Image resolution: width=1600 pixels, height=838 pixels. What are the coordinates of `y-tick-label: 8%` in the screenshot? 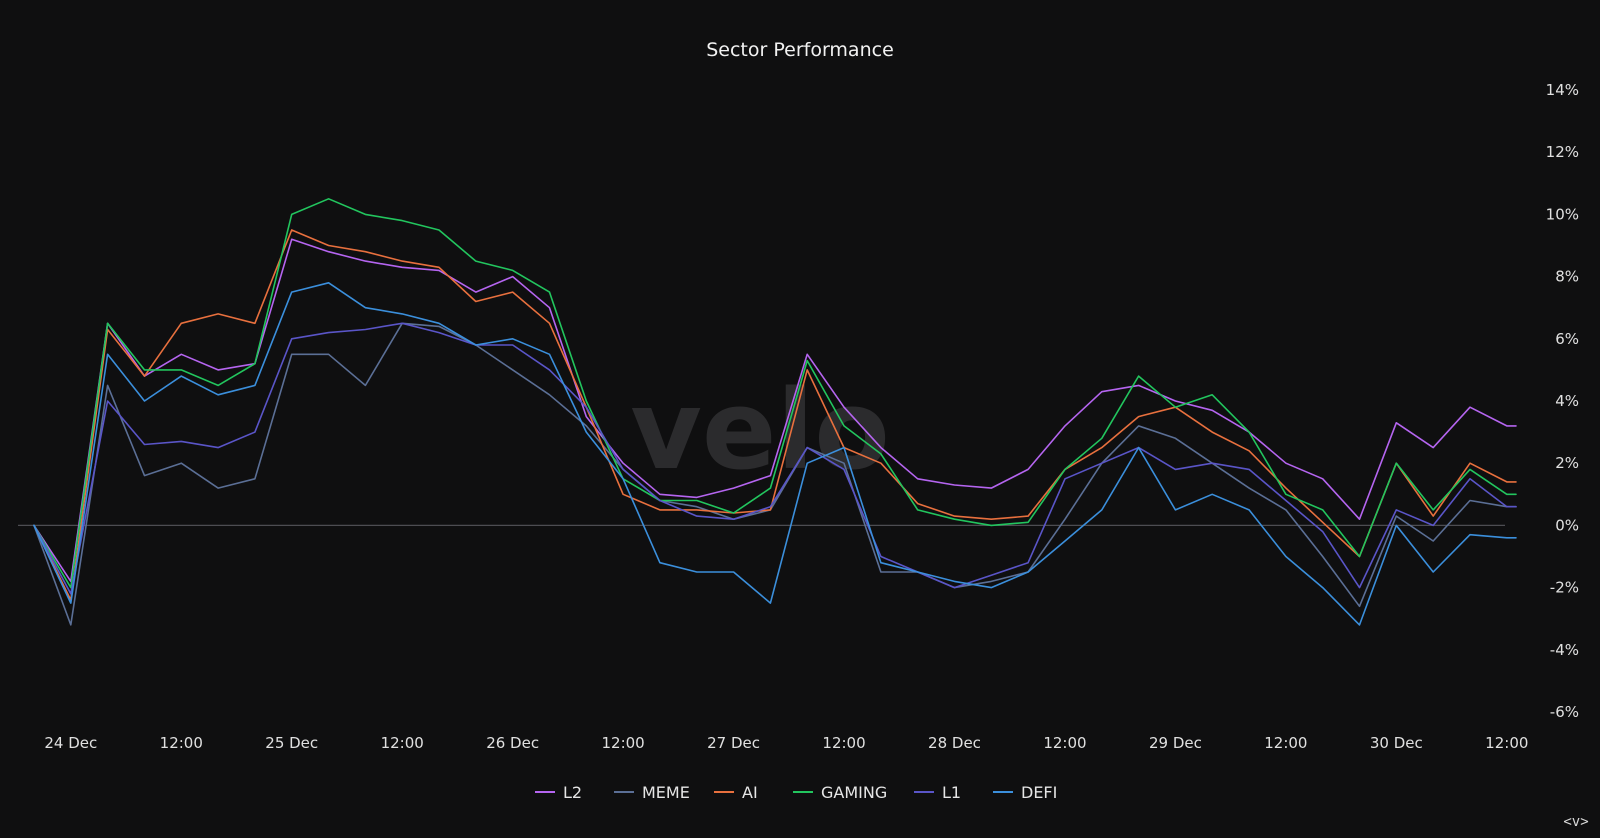 It's located at (1567, 277).